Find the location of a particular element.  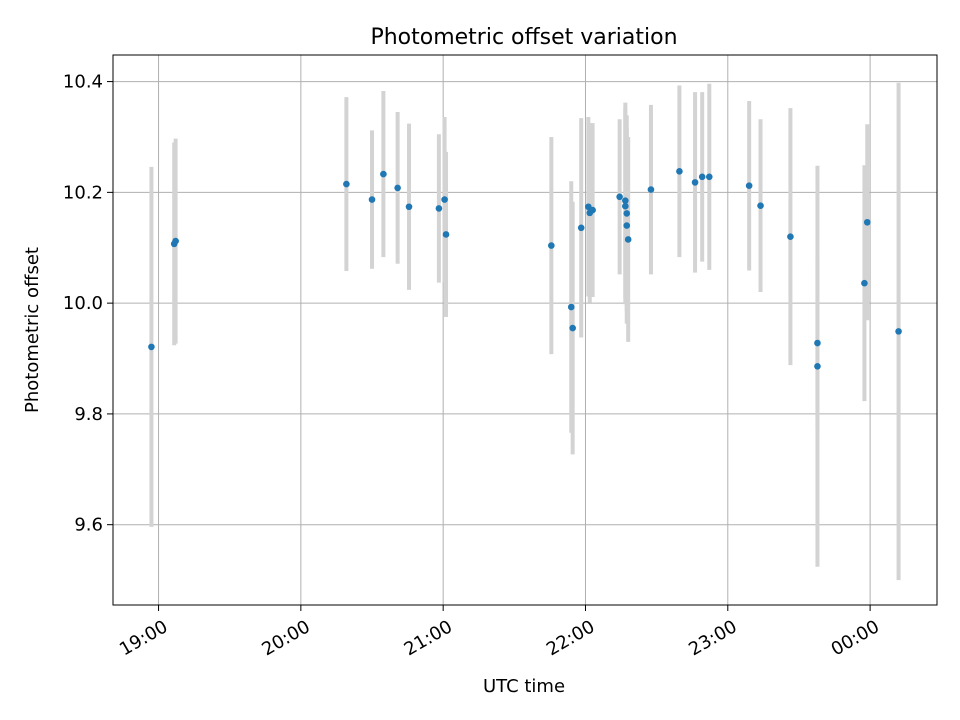

y-tick-label: 9.6 is located at coordinates (88, 525).